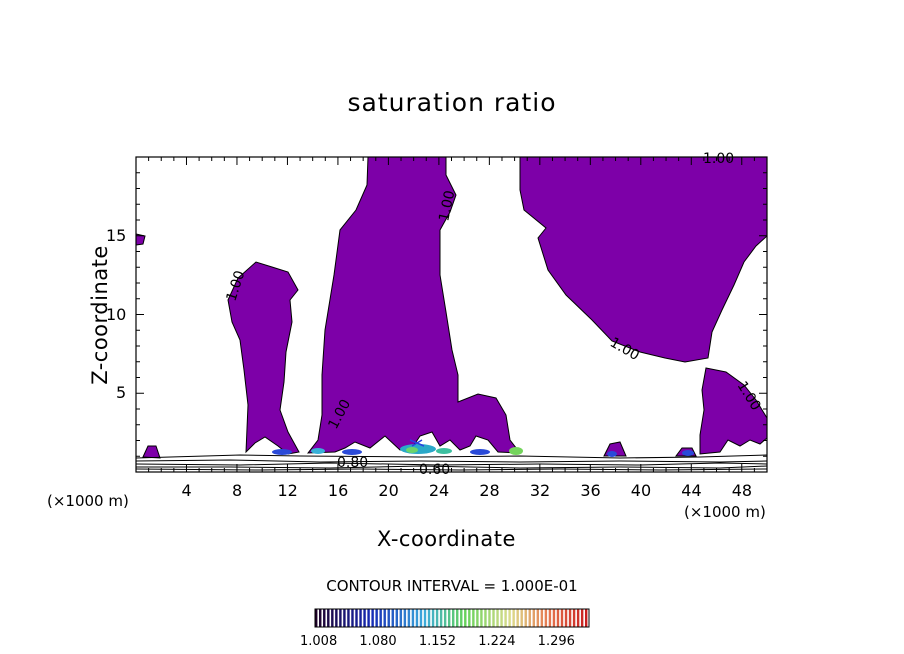 The width and height of the screenshot is (904, 654). What do you see at coordinates (352, 463) in the screenshot?
I see `contour-label: 0.80` at bounding box center [352, 463].